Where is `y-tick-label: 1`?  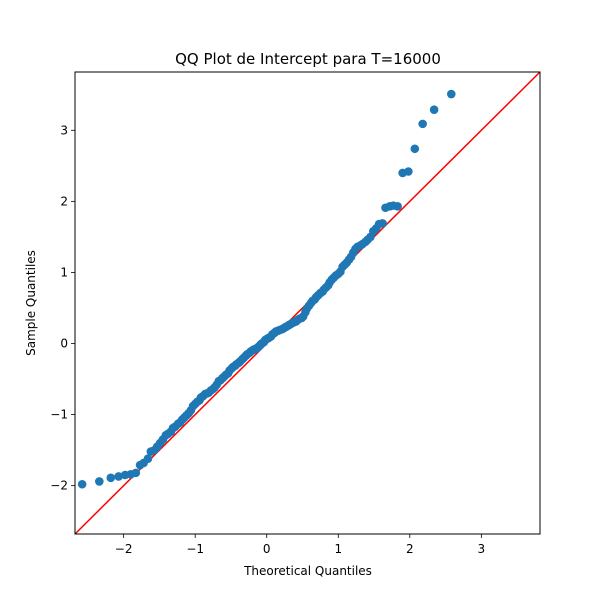
y-tick-label: 1 is located at coordinates (64, 272).